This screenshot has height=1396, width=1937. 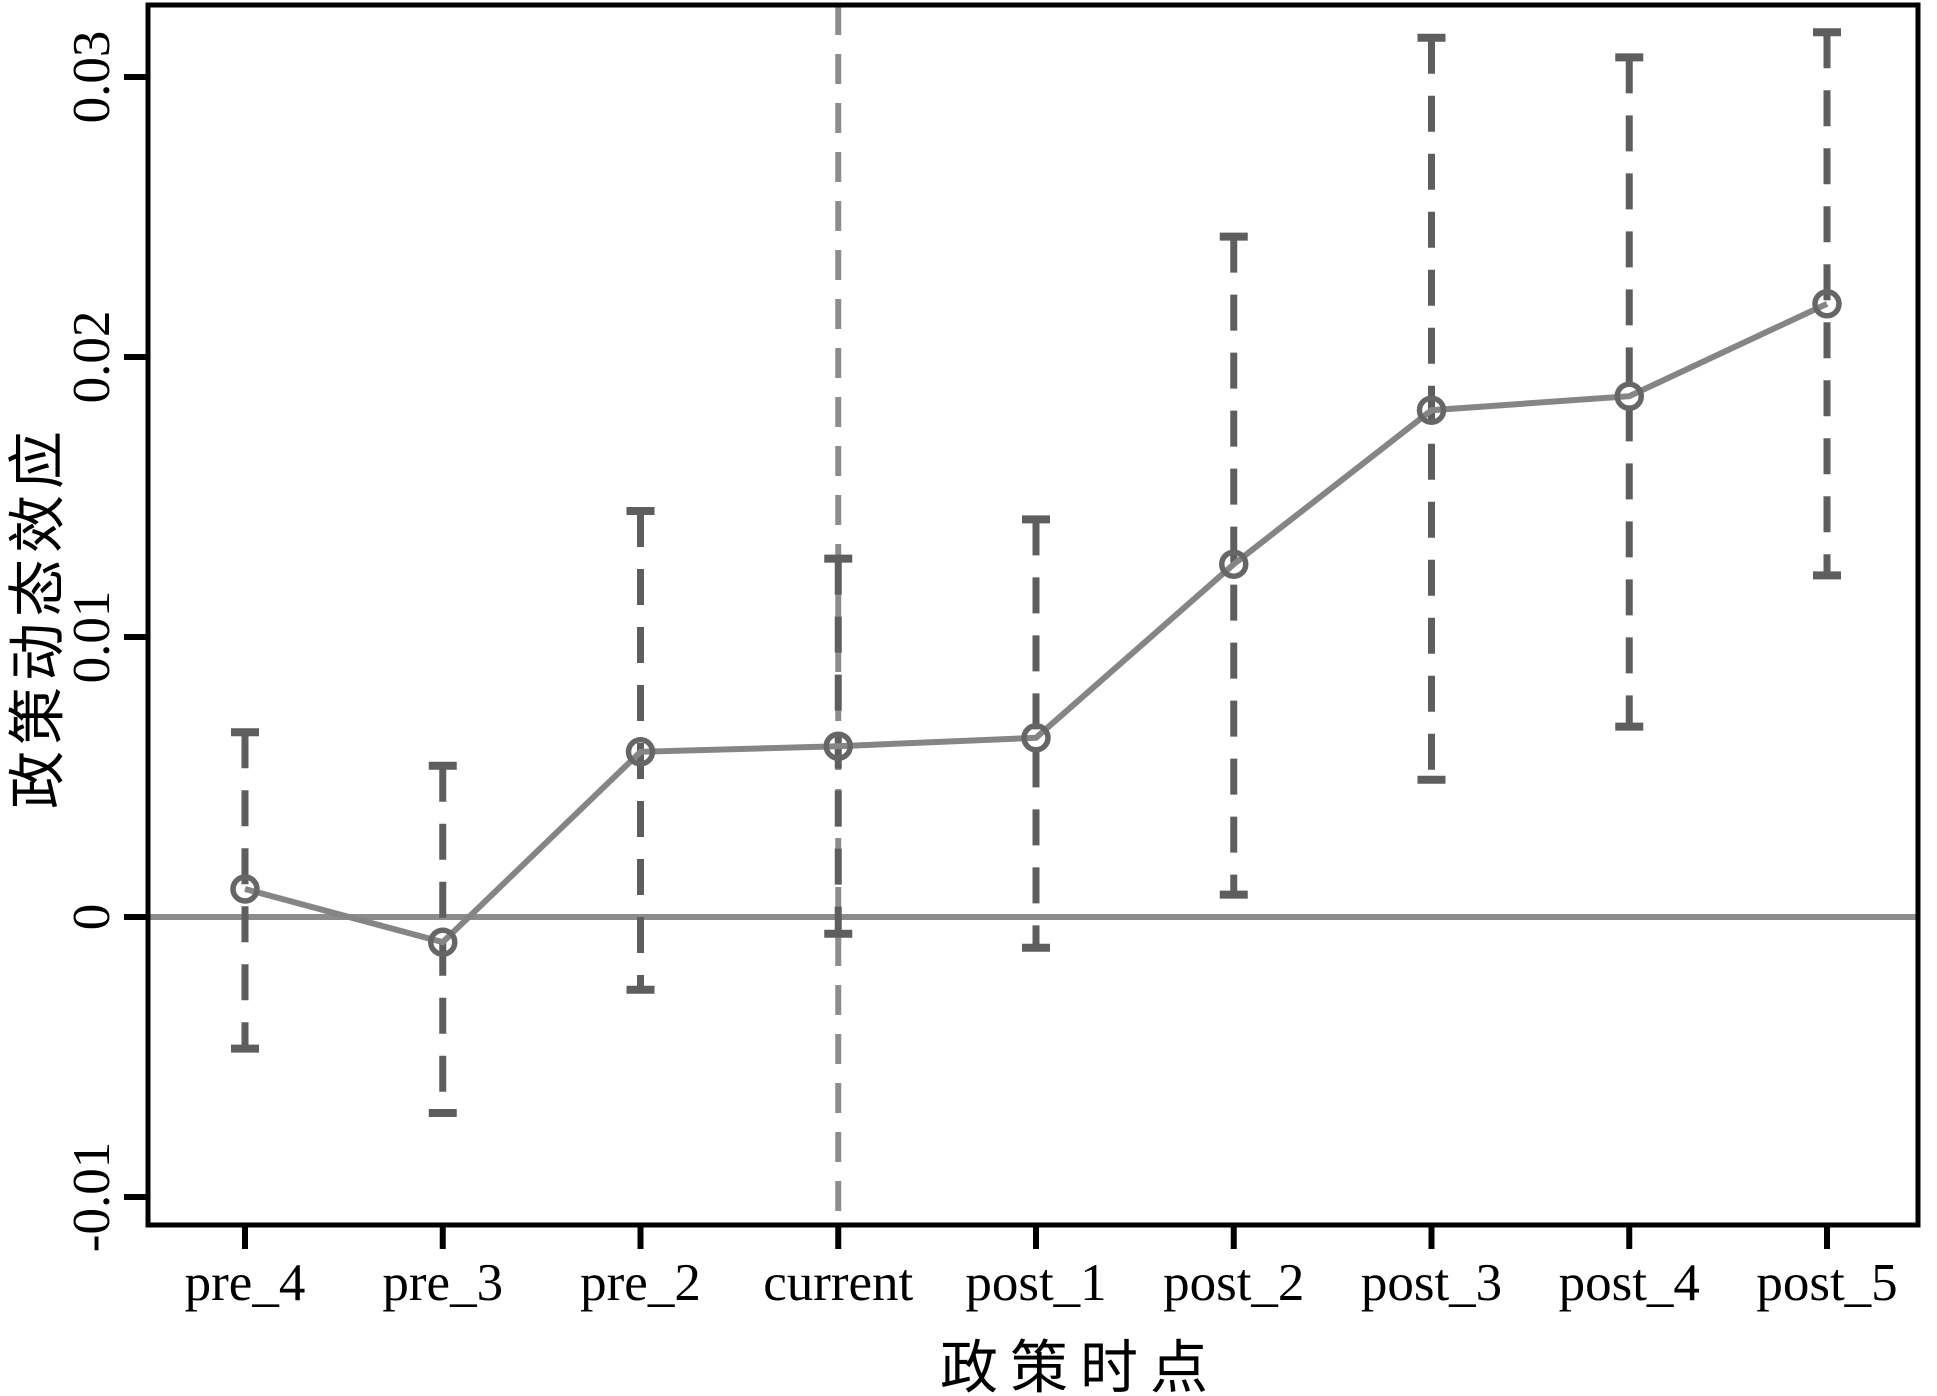 What do you see at coordinates (92, 917) in the screenshot?
I see `y-tick-label: 0` at bounding box center [92, 917].